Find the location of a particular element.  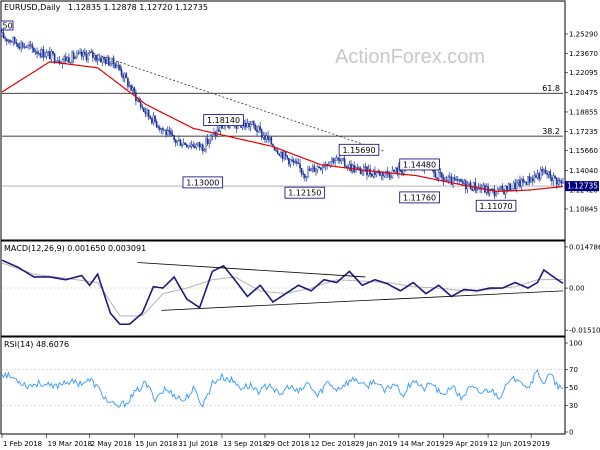

macd-signal-line is located at coordinates (282, 289).